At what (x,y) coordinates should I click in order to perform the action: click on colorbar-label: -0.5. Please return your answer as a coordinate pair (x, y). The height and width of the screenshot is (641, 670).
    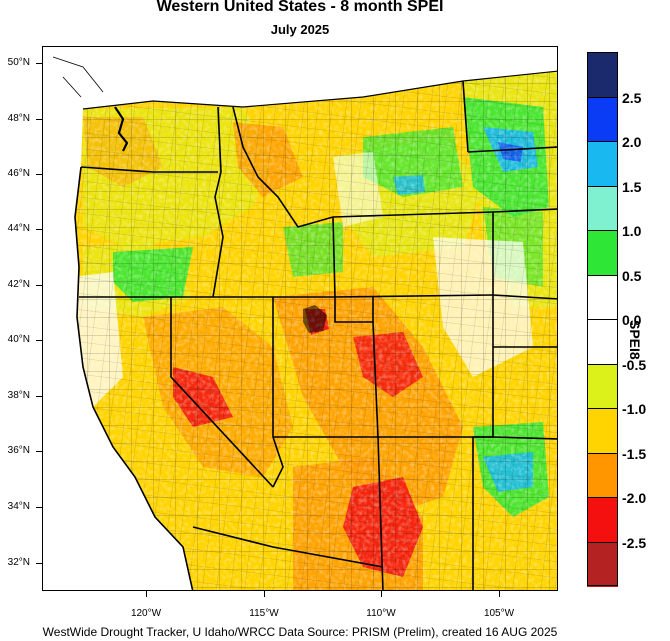
    Looking at the image, I should click on (634, 365).